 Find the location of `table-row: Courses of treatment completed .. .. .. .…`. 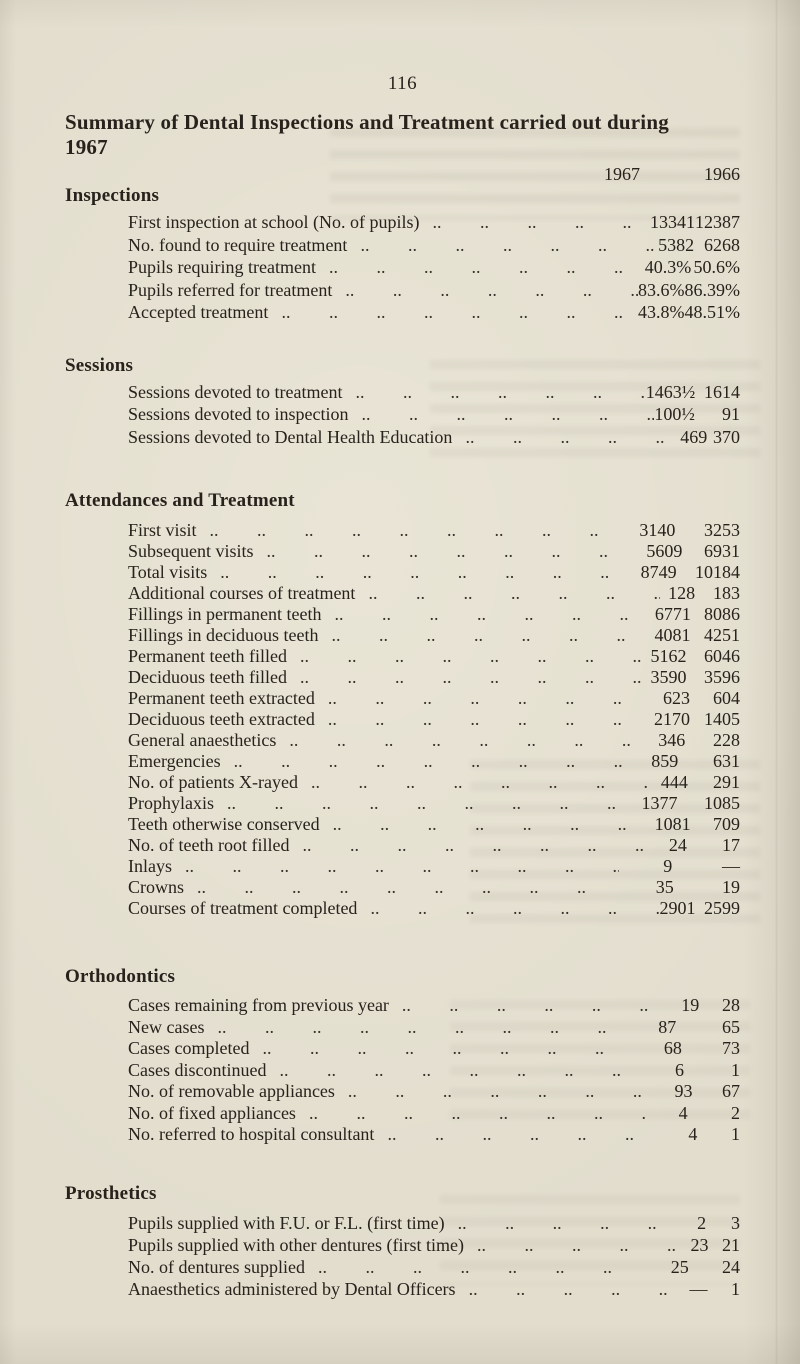

table-row: Courses of treatment completed .. .. .. .… is located at coordinates (434, 908).